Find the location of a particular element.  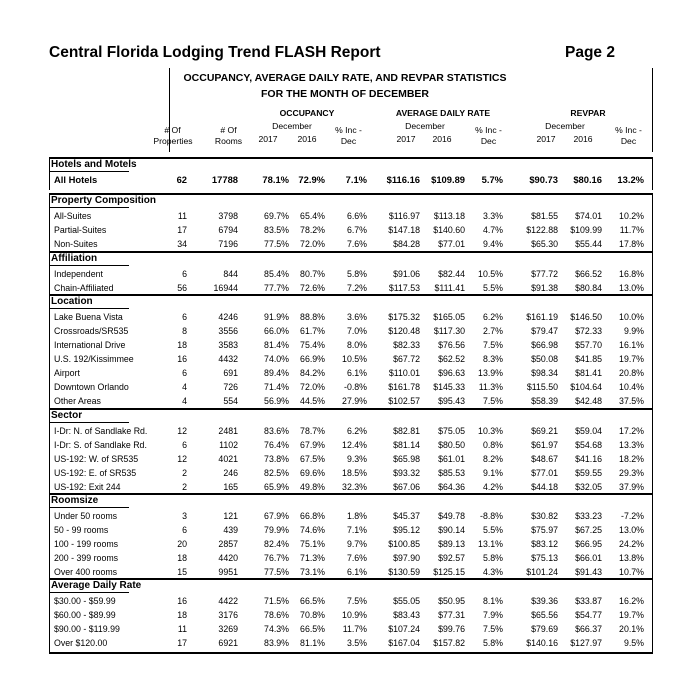

table-cell: $90.73 is located at coordinates (543, 179).